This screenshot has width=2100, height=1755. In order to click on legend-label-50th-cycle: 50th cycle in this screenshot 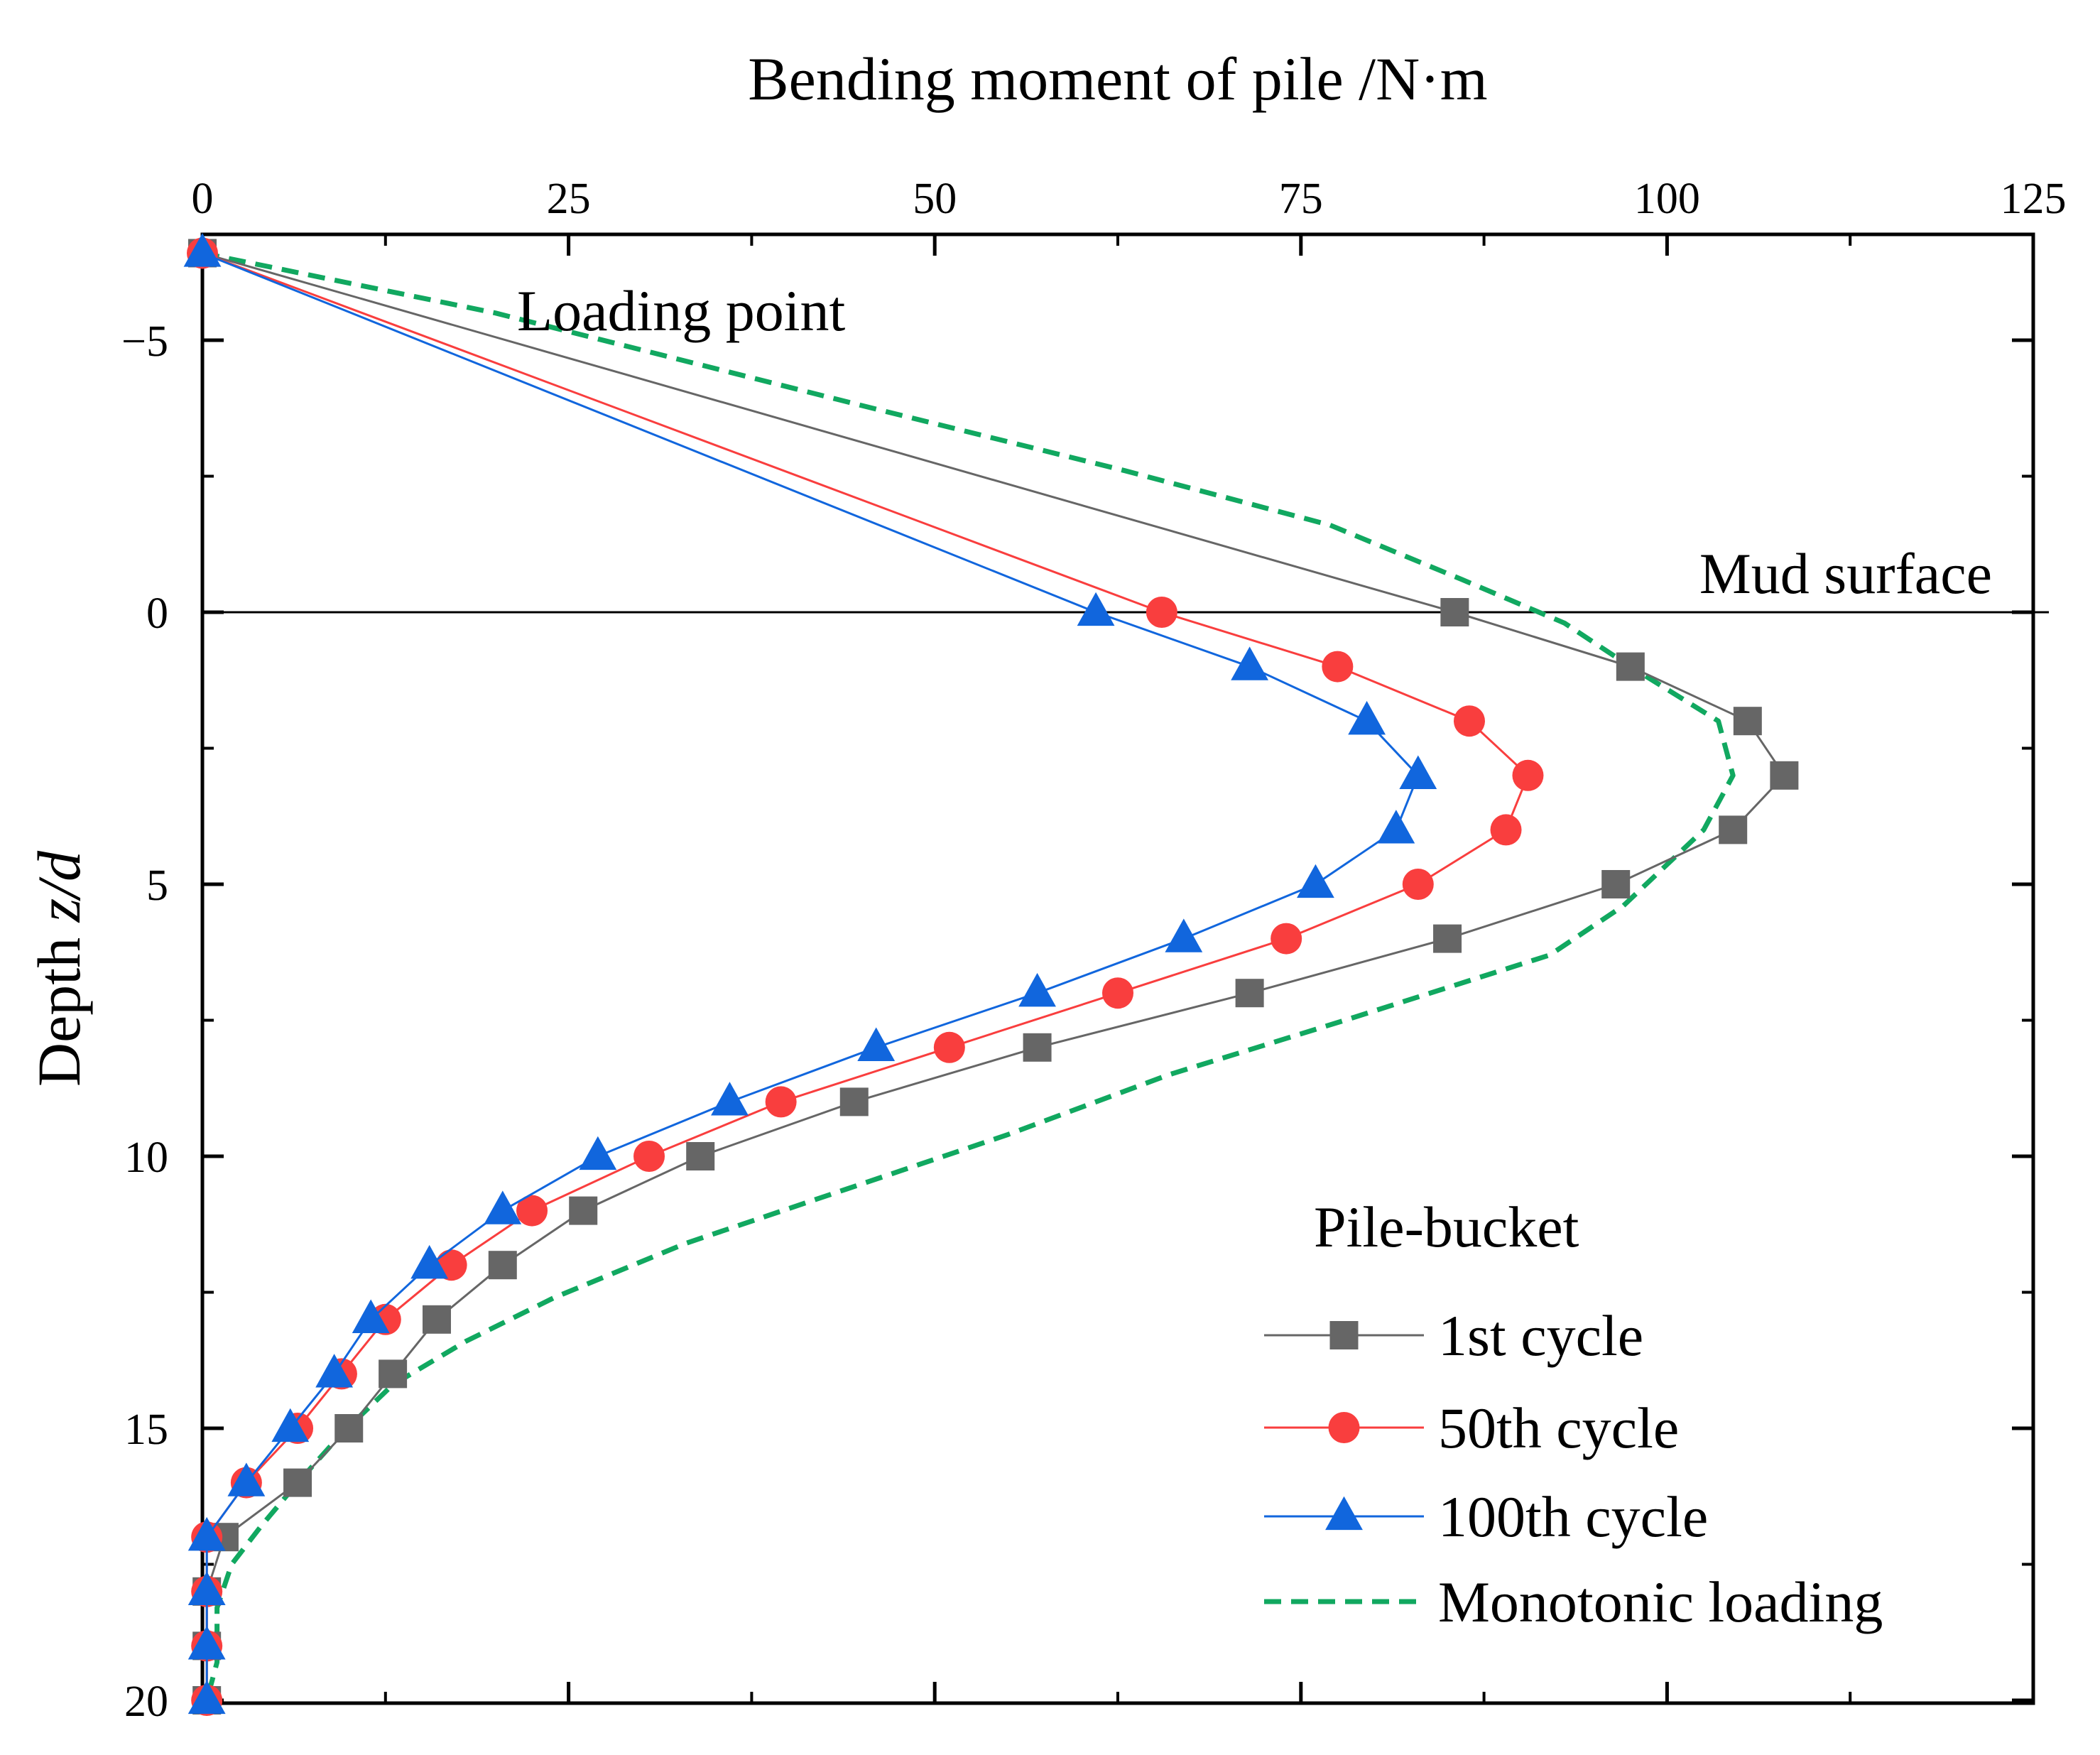, I will do `click(1558, 1428)`.